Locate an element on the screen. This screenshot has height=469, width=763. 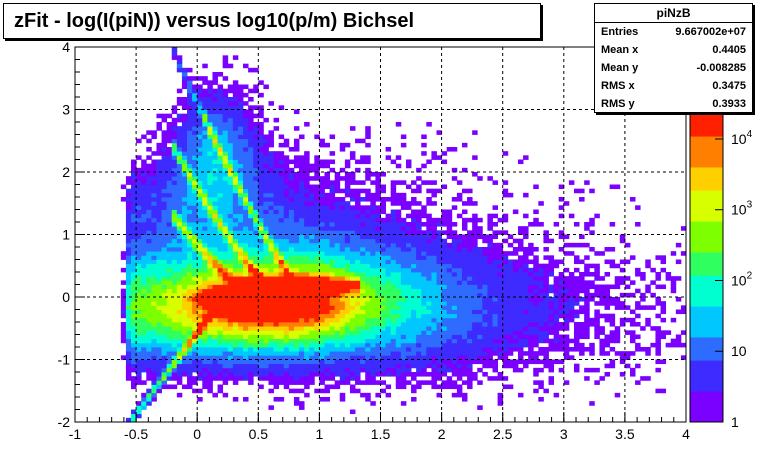
x-tick-label: 3 is located at coordinates (564, 434).